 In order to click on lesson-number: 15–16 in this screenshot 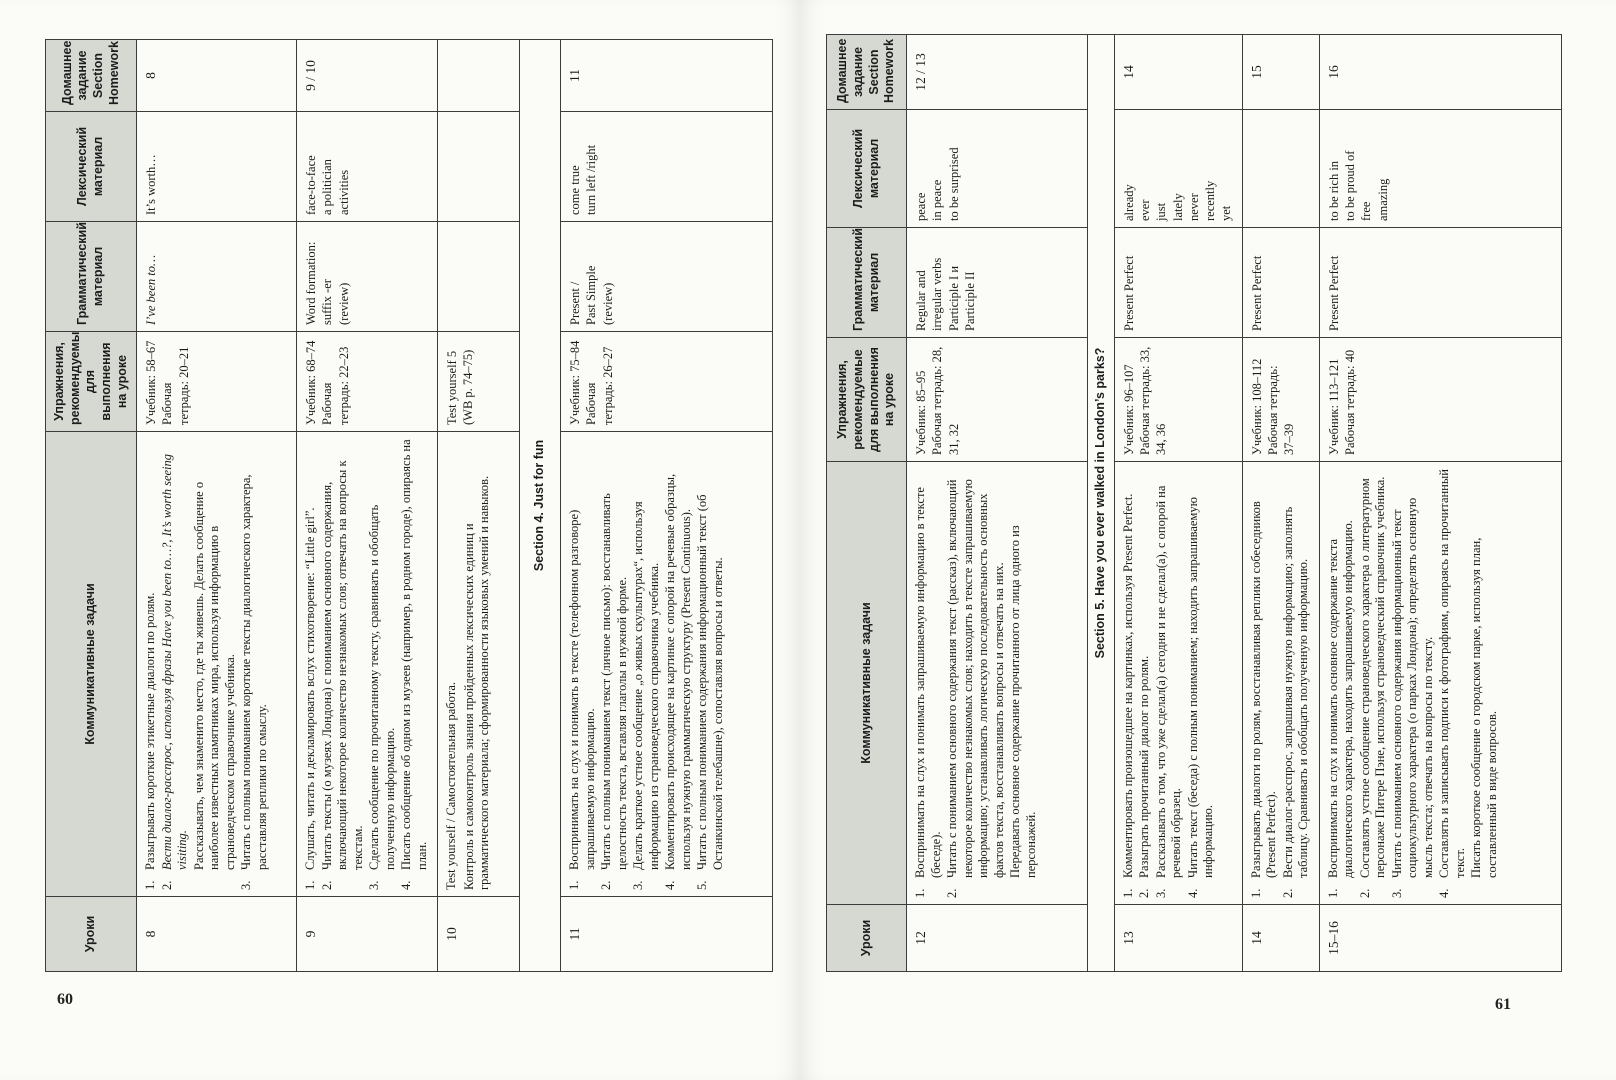, I will do `click(1440, 938)`.